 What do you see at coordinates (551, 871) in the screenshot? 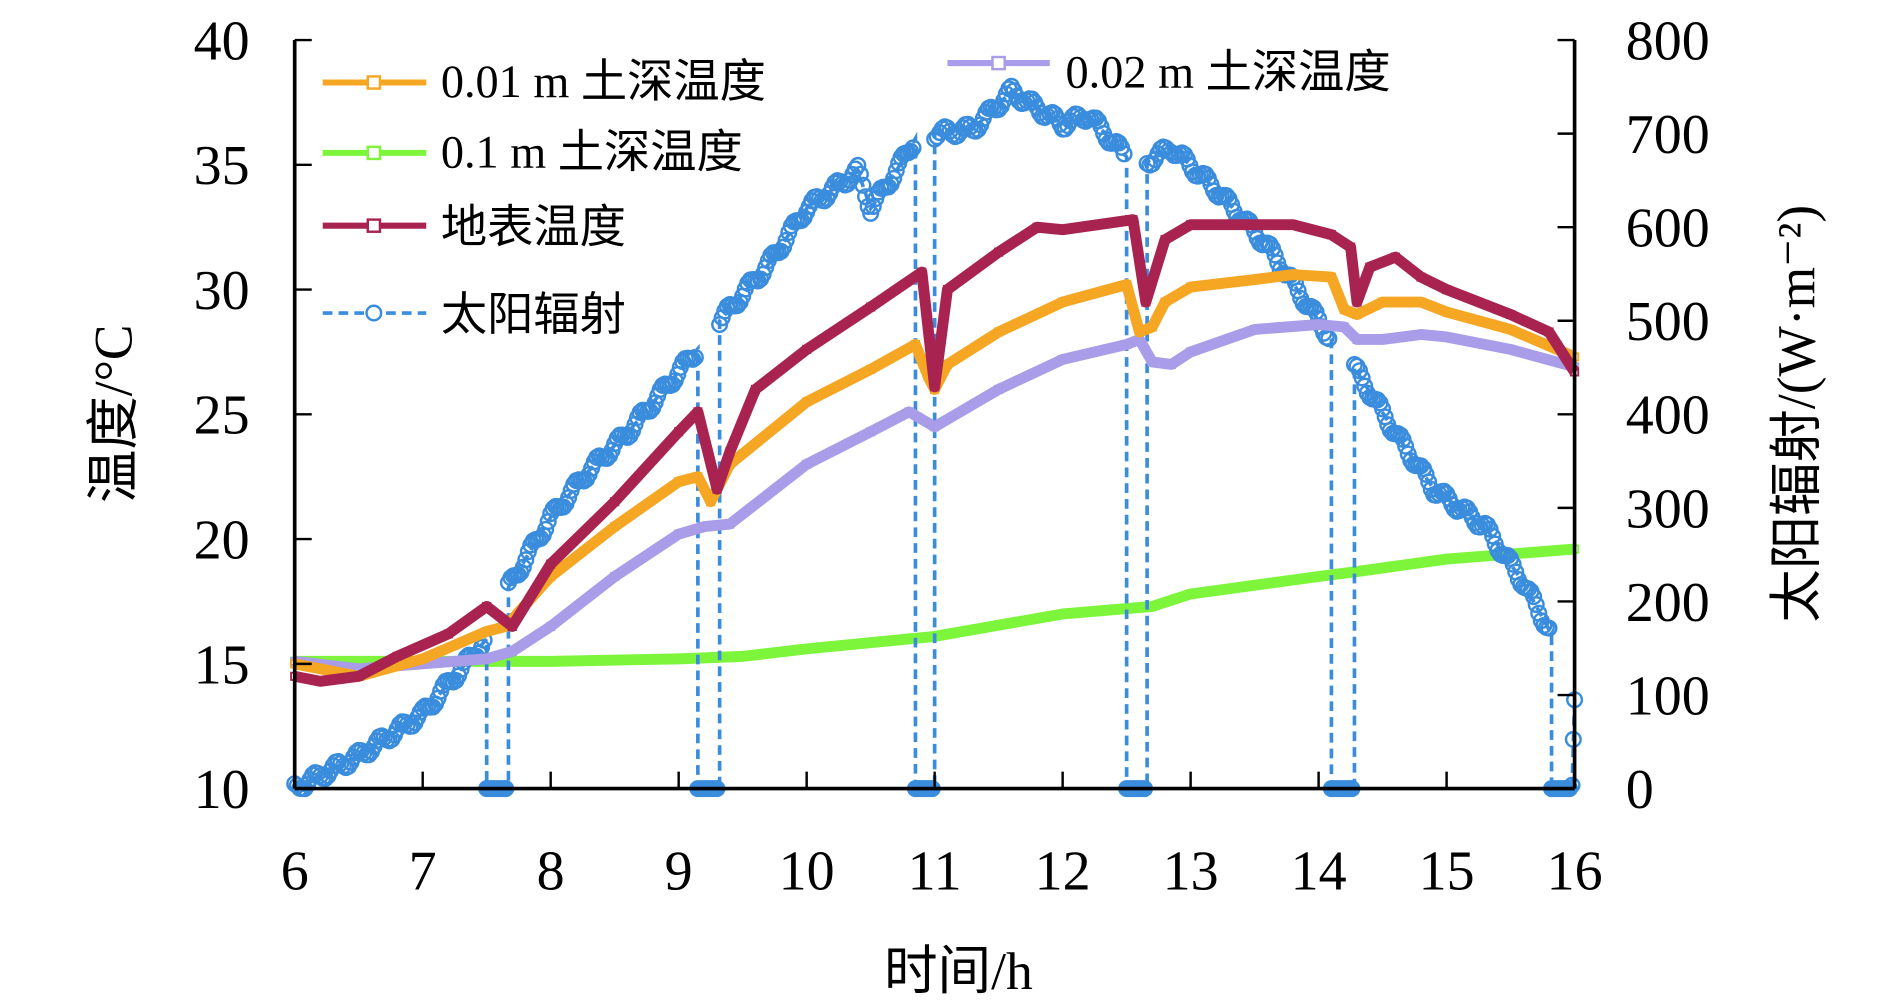
I see `x-tick-label: 8` at bounding box center [551, 871].